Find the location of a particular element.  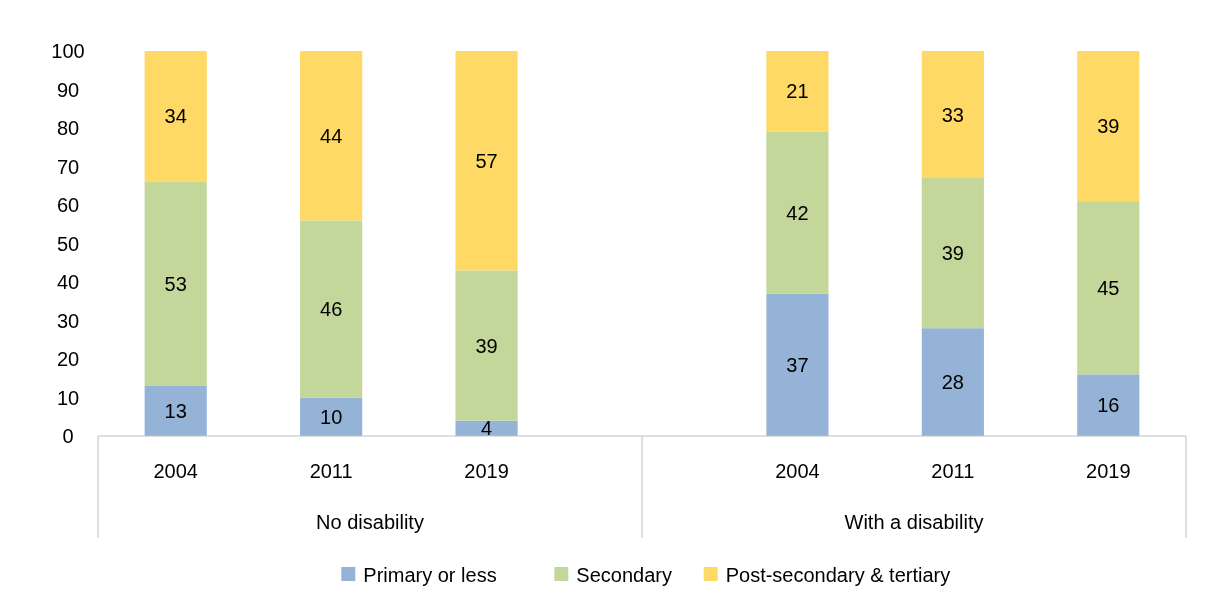

y-tick-label: 50 is located at coordinates (68, 243).